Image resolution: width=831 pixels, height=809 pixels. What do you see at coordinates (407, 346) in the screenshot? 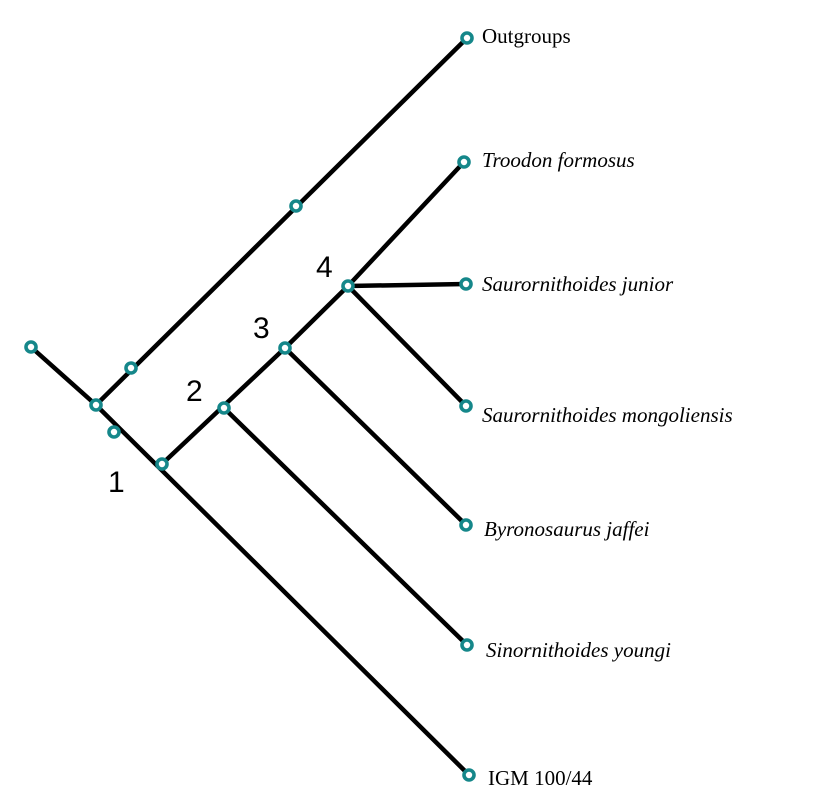
I see `branch-s-mongoliensis` at bounding box center [407, 346].